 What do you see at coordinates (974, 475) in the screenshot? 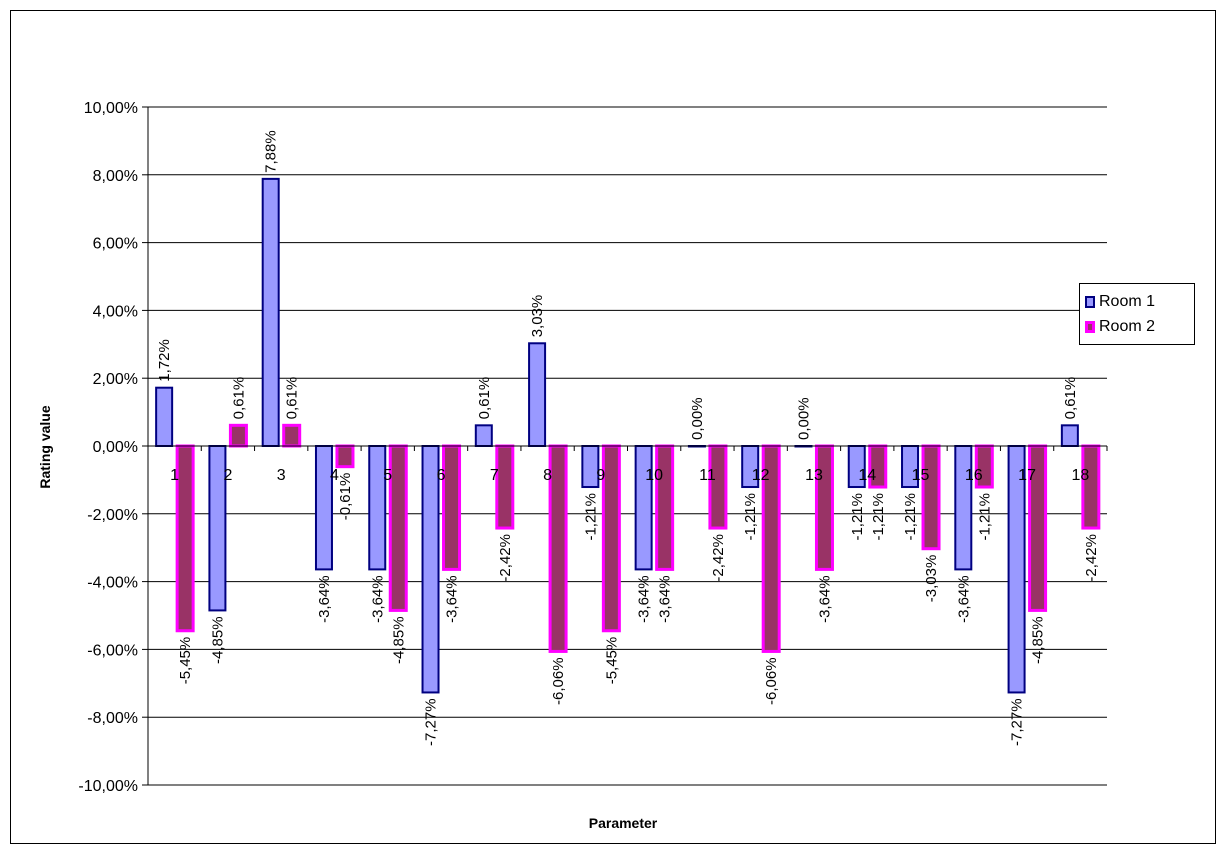
I see `x-tick-label: 16` at bounding box center [974, 475].